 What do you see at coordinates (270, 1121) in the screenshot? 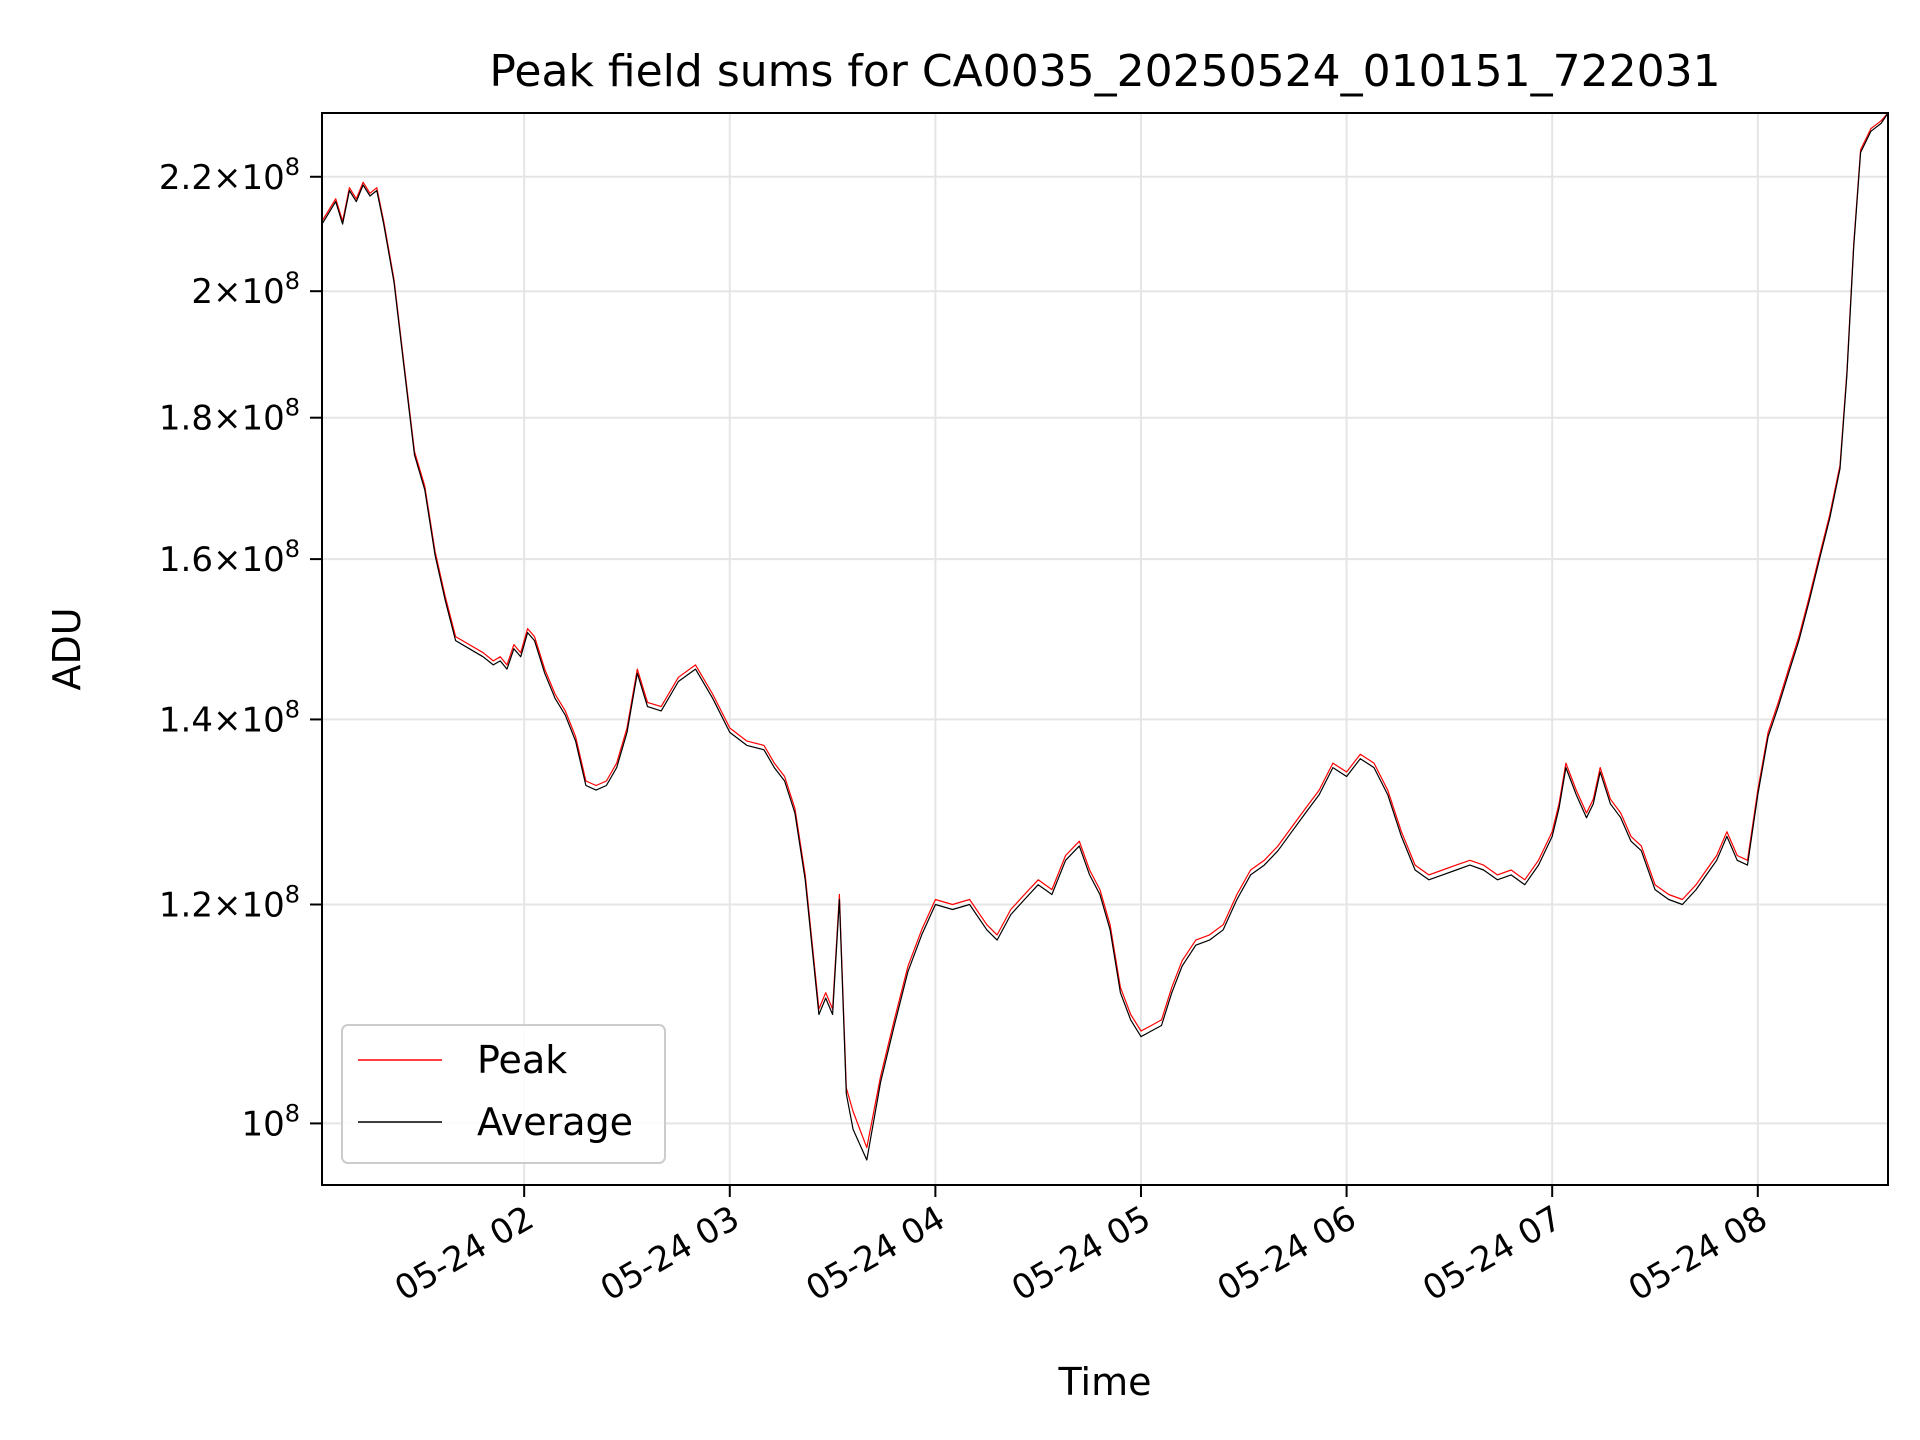
I see `y-tick-label: 108` at bounding box center [270, 1121].